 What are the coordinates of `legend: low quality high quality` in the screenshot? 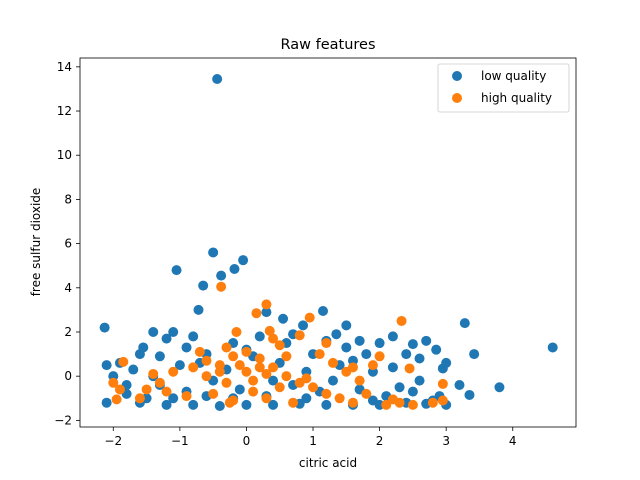 It's located at (503, 88).